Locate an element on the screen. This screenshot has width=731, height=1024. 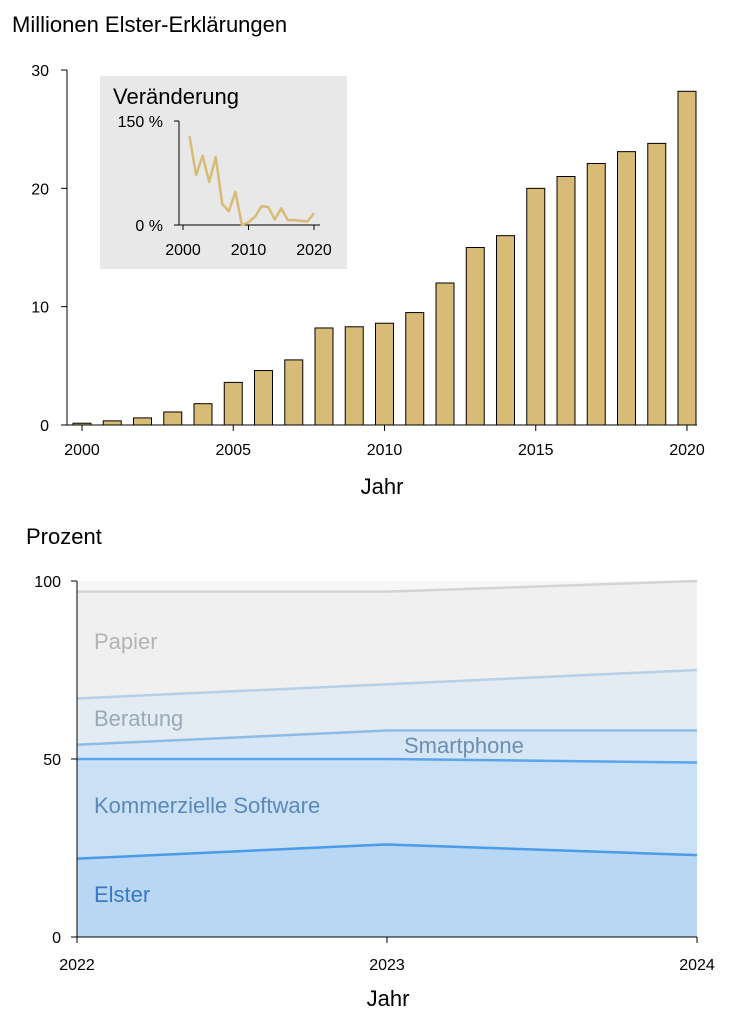
series-label-3: Beratung is located at coordinates (138, 718).